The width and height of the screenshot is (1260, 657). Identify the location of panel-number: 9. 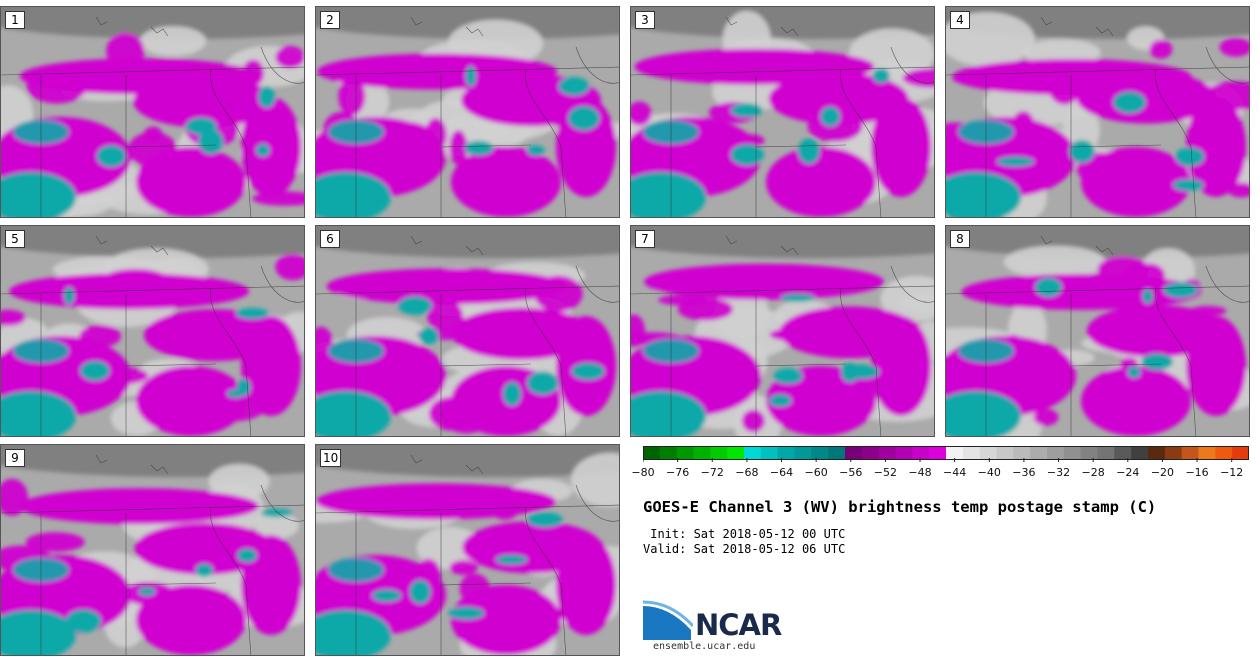
(15, 458).